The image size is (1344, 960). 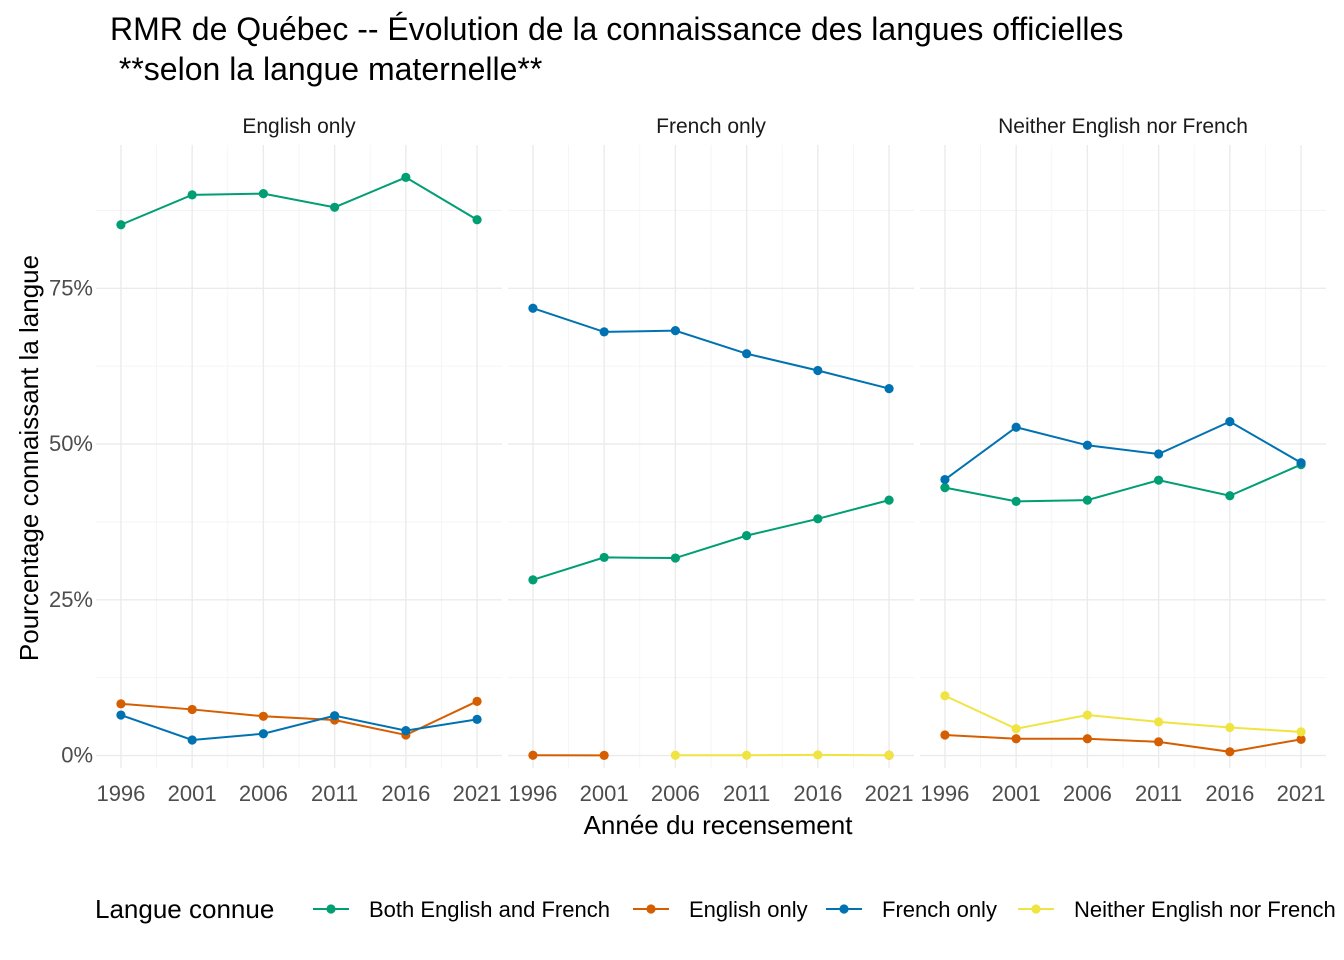 What do you see at coordinates (489, 909) in the screenshot?
I see `legend-label: Both English and French` at bounding box center [489, 909].